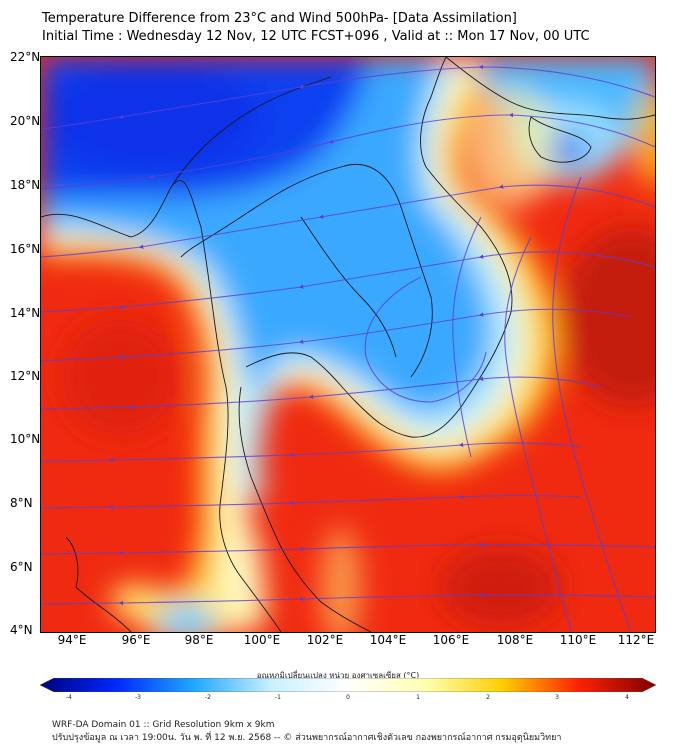 The height and width of the screenshot is (756, 676). I want to click on lon-label-102: 102°E, so click(325, 640).